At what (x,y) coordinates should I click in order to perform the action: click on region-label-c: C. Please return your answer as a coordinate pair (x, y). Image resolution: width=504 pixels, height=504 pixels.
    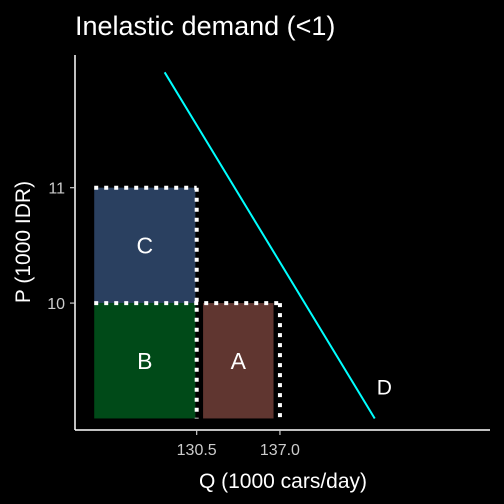
    Looking at the image, I should click on (144, 245).